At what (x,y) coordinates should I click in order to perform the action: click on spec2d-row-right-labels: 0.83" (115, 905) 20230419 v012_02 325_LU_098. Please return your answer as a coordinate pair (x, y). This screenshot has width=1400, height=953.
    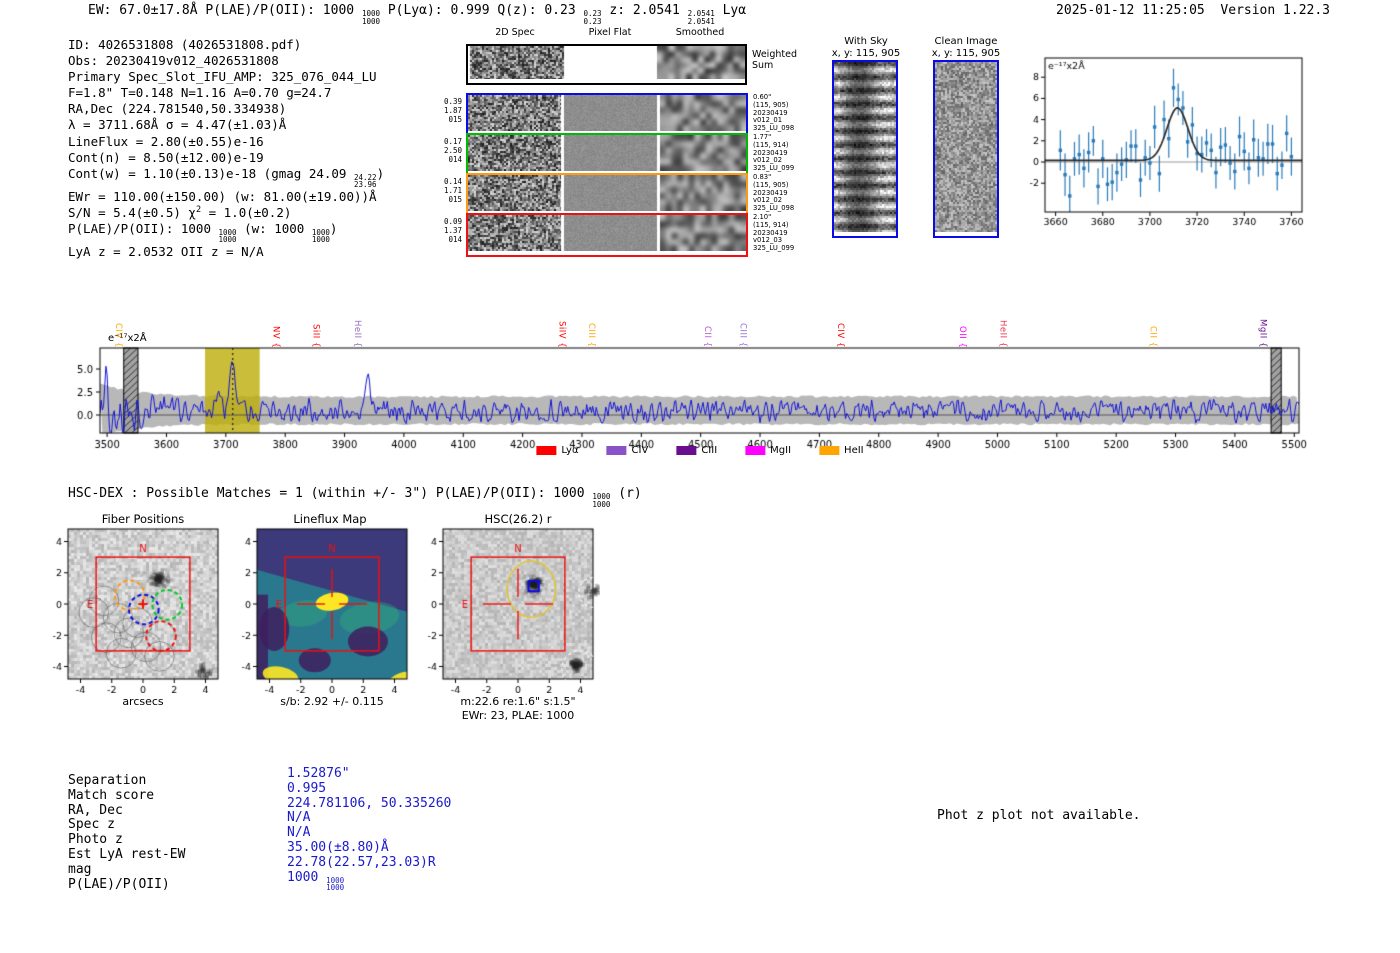
    Looking at the image, I should click on (774, 193).